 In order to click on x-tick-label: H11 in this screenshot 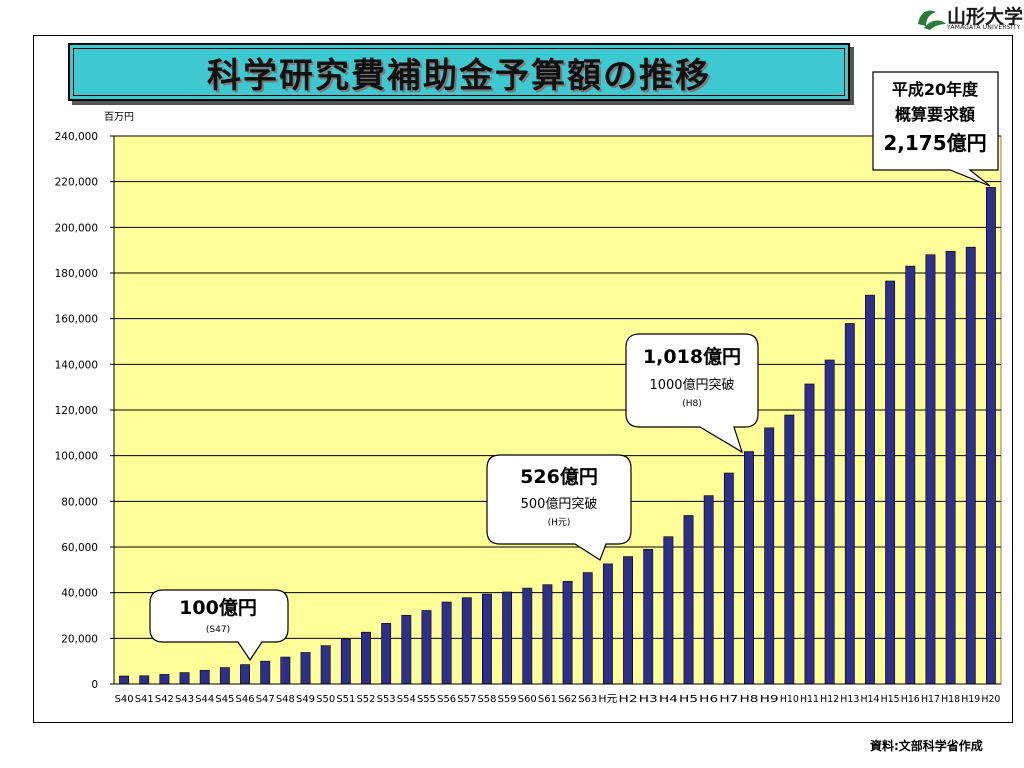, I will do `click(809, 699)`.